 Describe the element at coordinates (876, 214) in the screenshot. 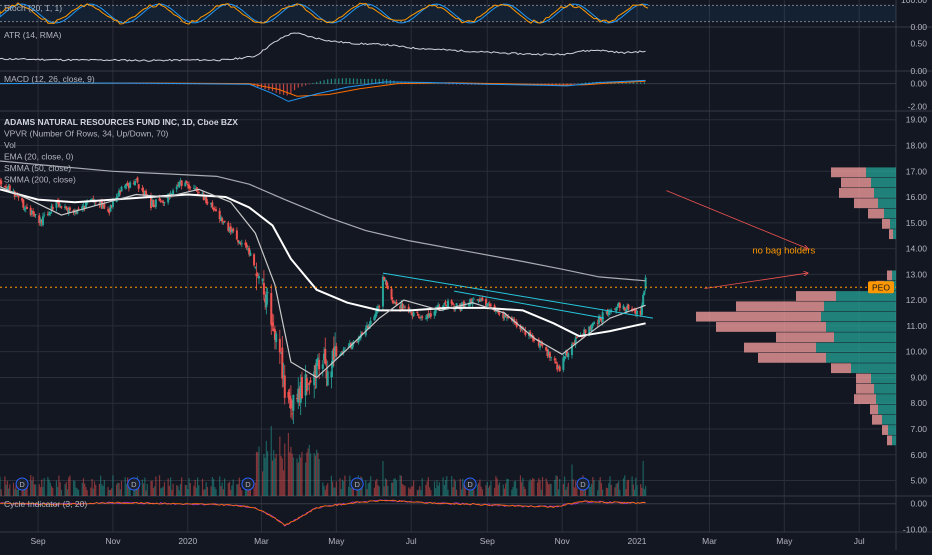

I see `vp-down-bar` at that location.